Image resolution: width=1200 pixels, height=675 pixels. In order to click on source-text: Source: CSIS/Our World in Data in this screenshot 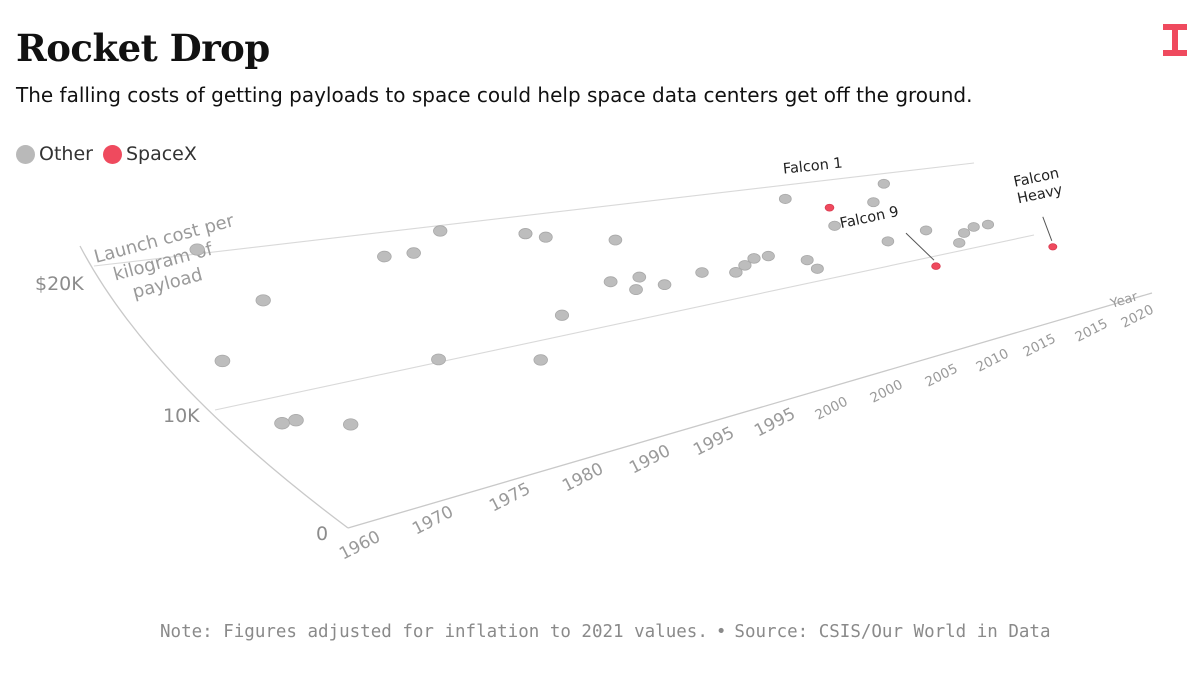, I will do `click(892, 632)`.